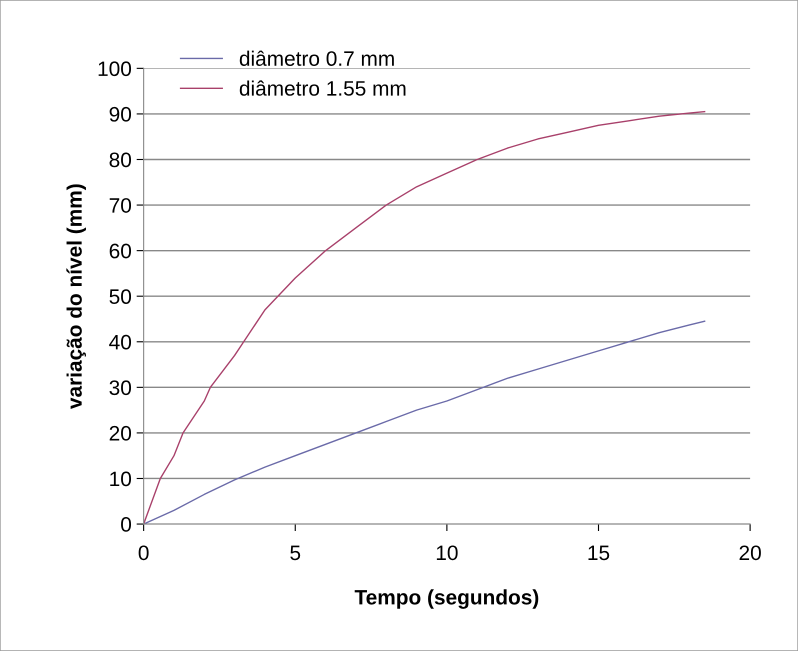 Image resolution: width=798 pixels, height=651 pixels. Describe the element at coordinates (120, 296) in the screenshot. I see `y-tick-label: 50` at that location.